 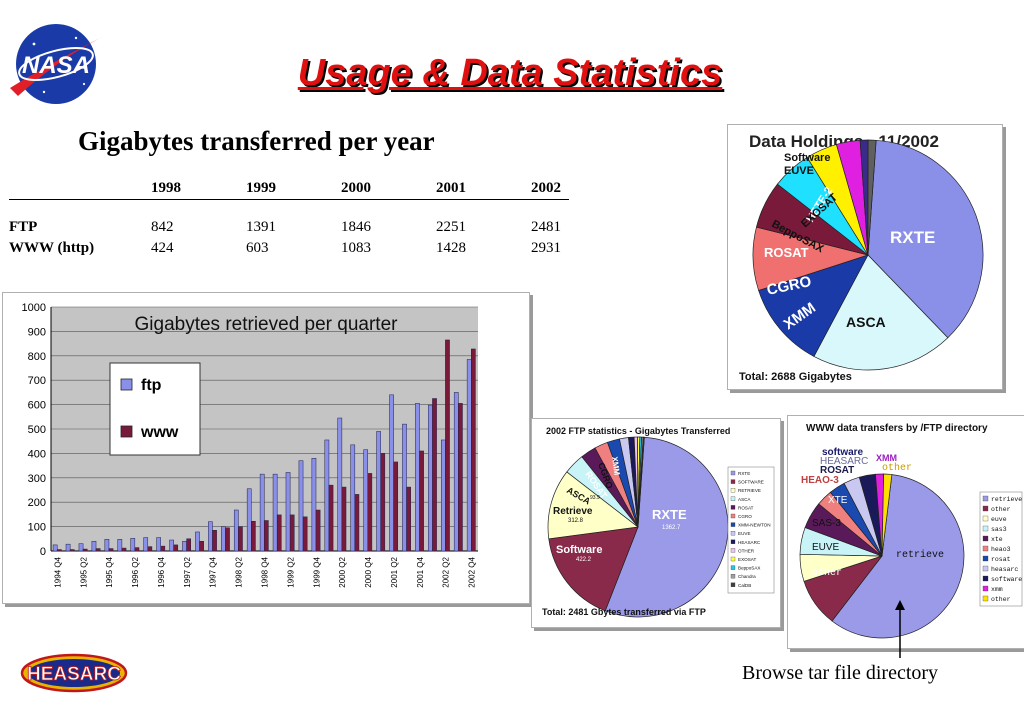 I want to click on table-cell: 2481, so click(x=546, y=227).